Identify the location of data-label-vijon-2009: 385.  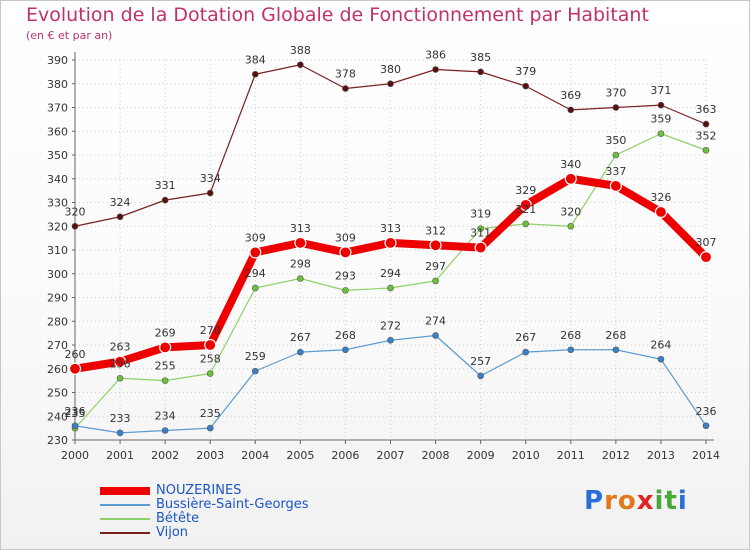
(480, 57).